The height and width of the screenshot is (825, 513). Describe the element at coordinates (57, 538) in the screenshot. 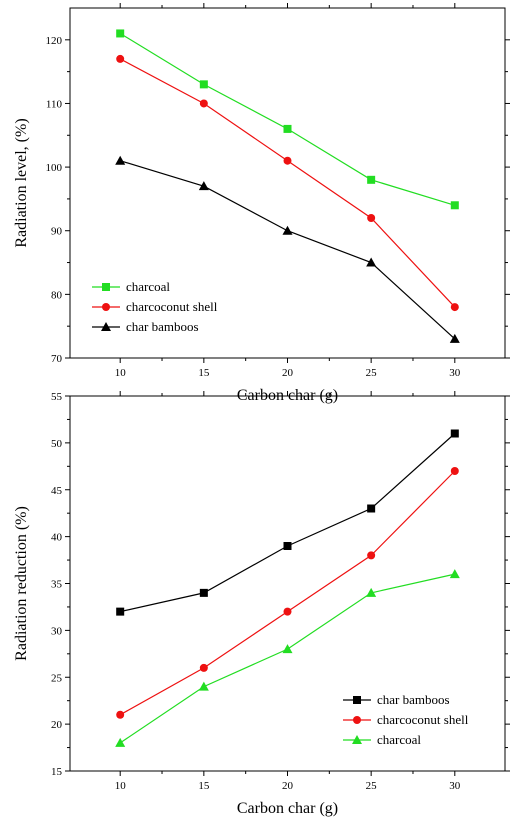

I see `y-tick-label: 40` at that location.